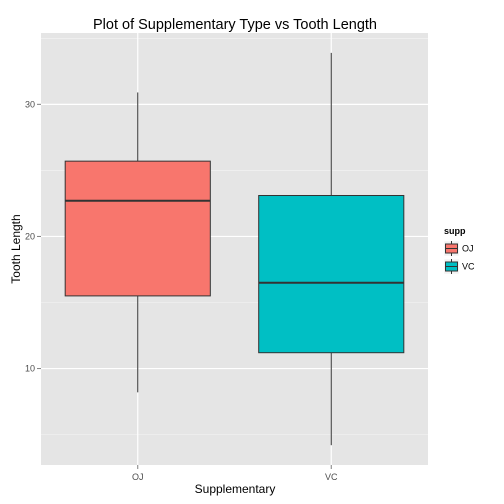 The width and height of the screenshot is (504, 504). I want to click on x-tick-label: OJ, so click(138, 477).